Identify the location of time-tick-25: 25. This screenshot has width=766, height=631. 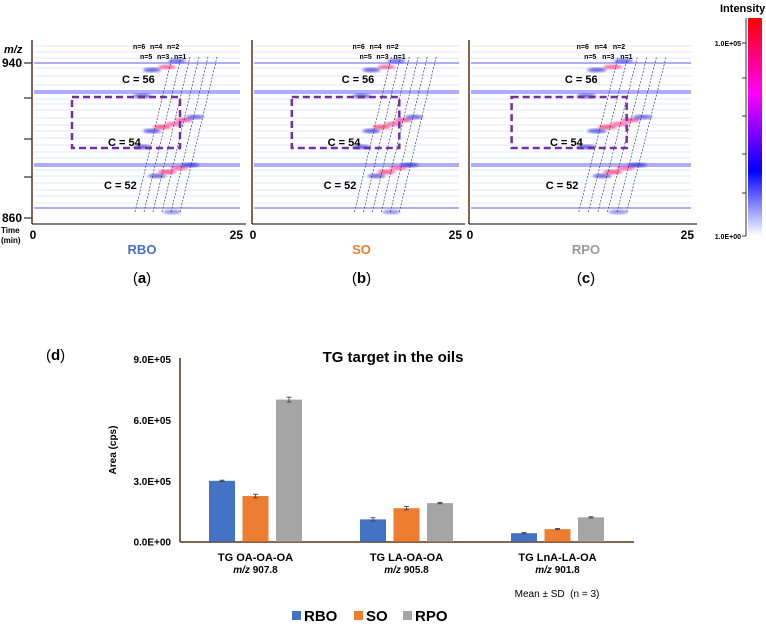
(688, 235).